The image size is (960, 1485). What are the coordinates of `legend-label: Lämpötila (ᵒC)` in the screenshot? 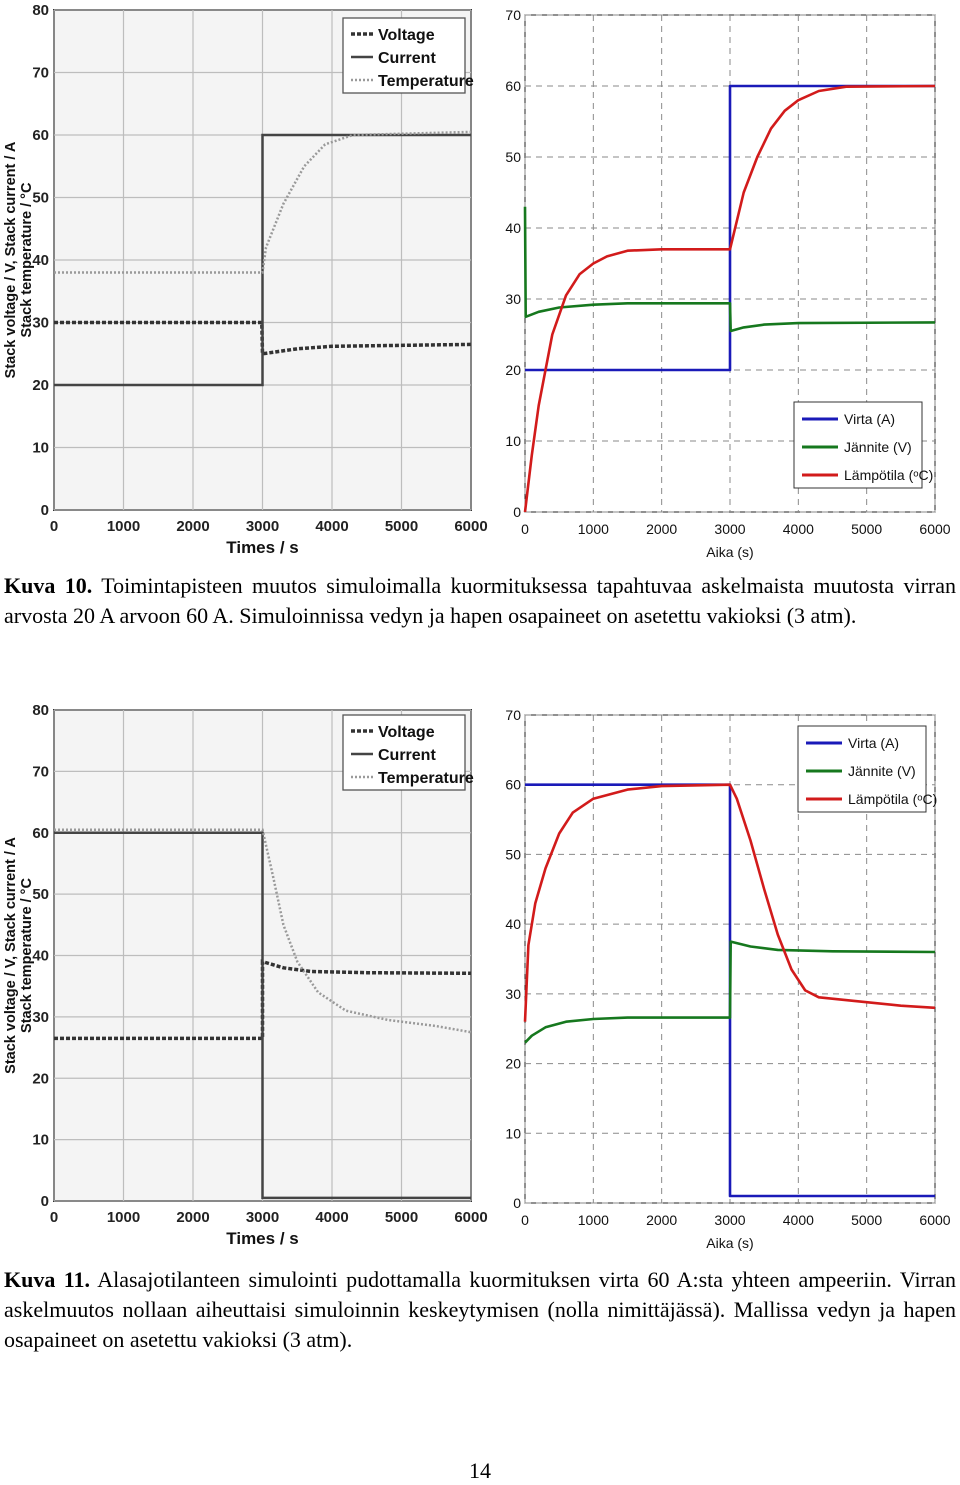 It's located at (888, 475).